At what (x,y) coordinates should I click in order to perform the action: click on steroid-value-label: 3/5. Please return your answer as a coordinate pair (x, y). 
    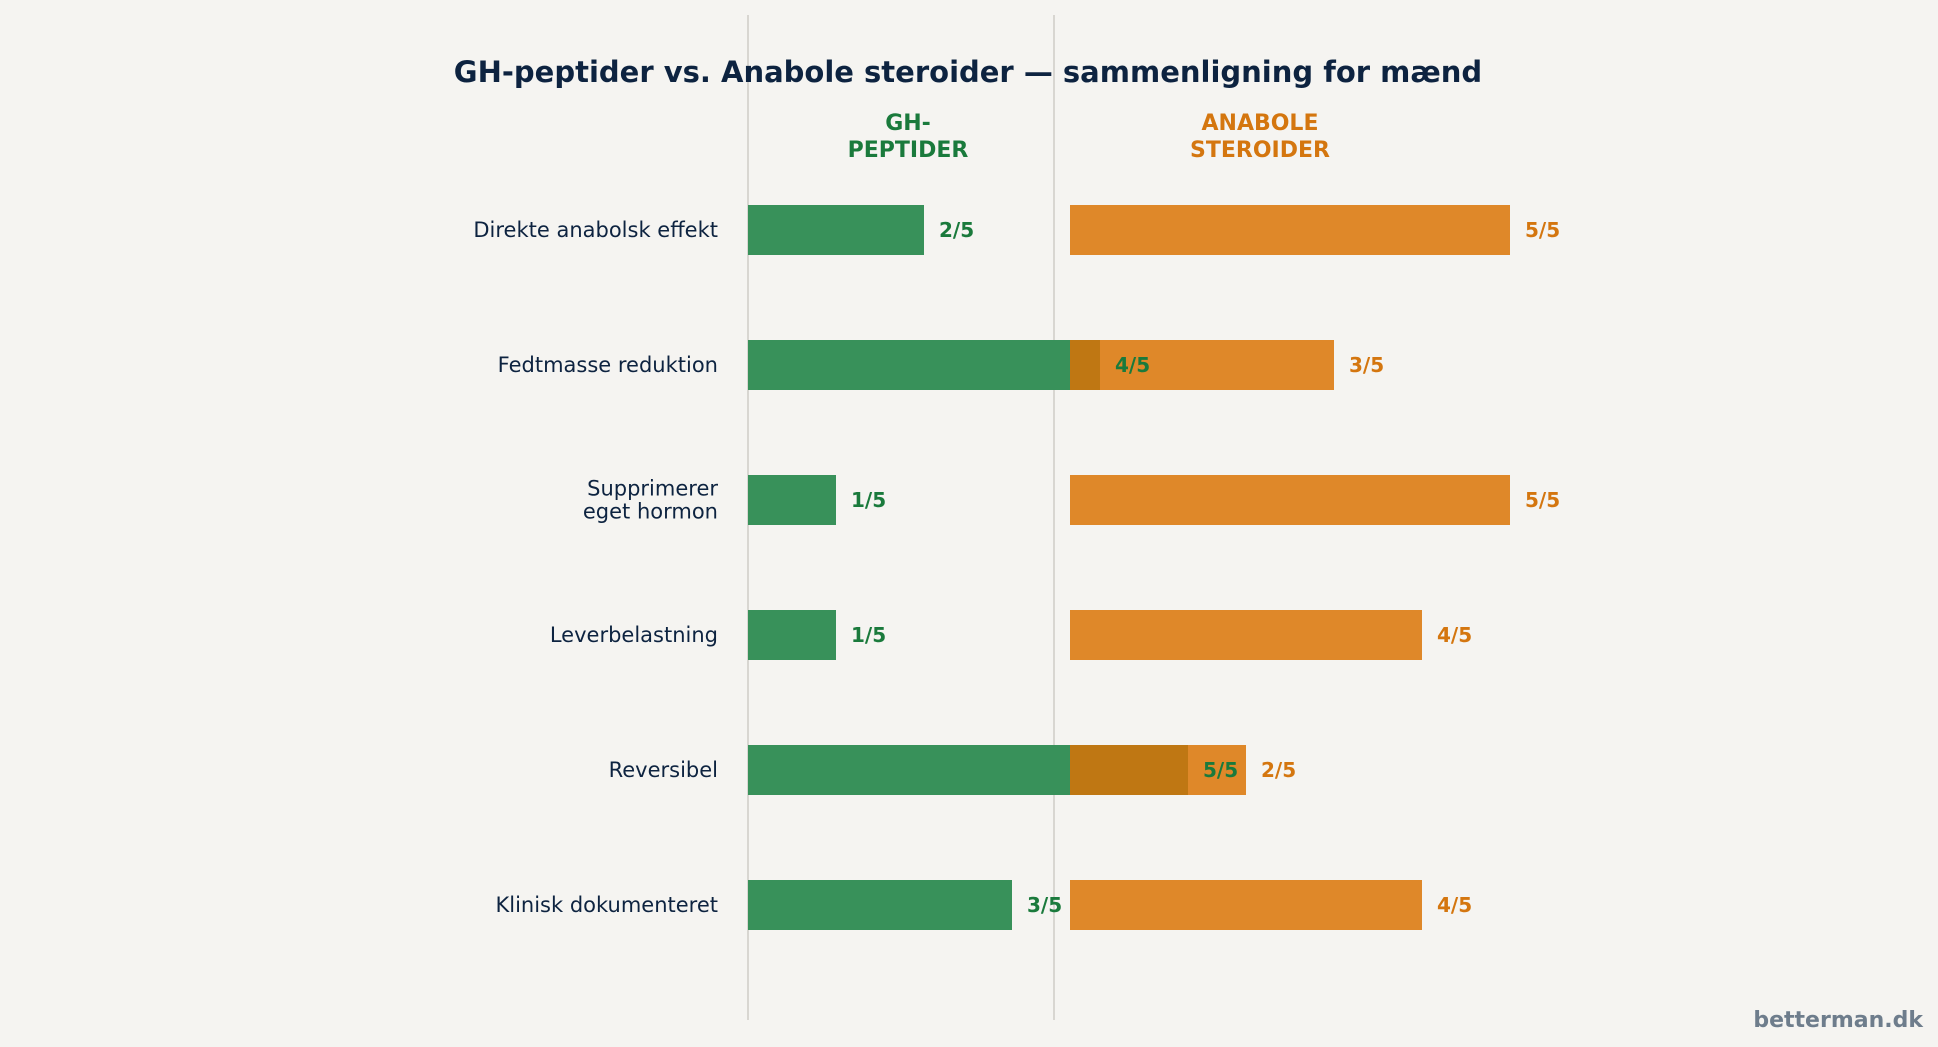
    Looking at the image, I should click on (1366, 365).